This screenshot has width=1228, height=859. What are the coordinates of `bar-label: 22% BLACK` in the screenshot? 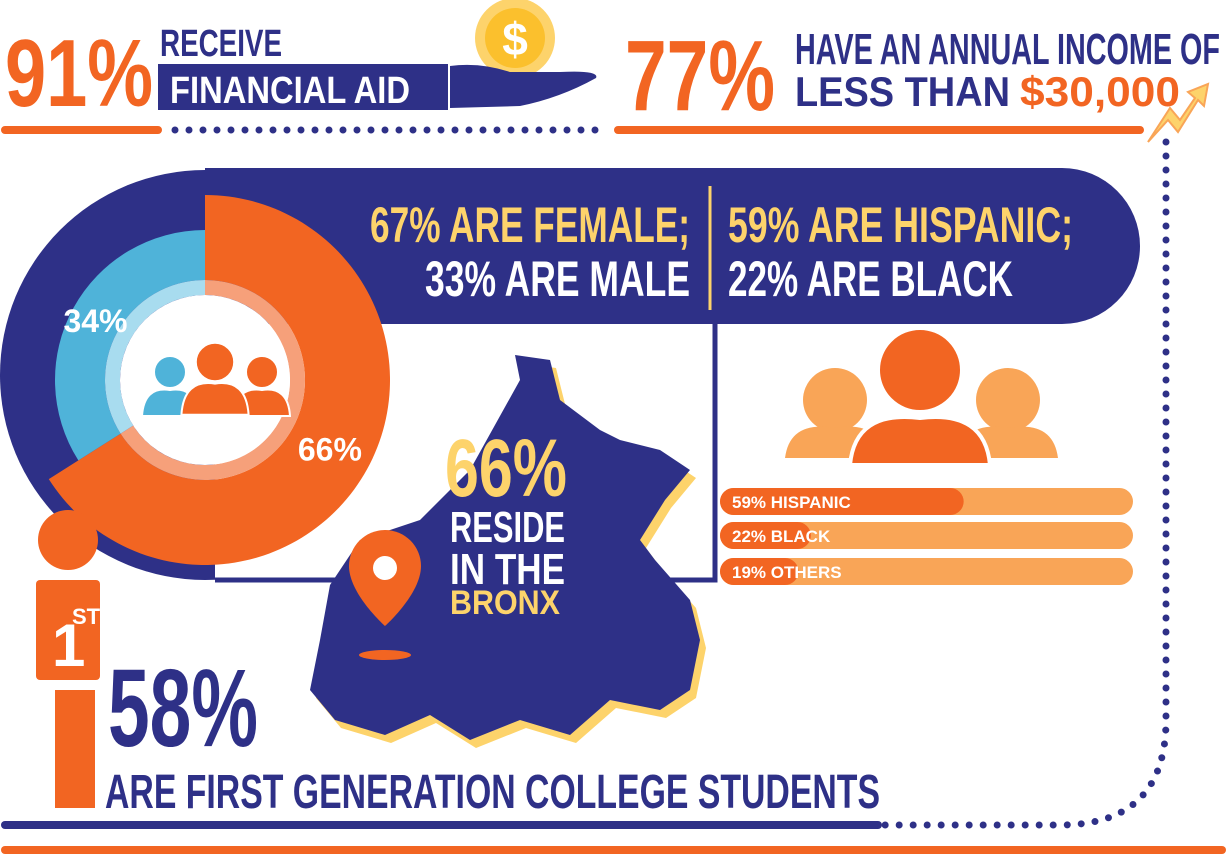 It's located at (781, 536).